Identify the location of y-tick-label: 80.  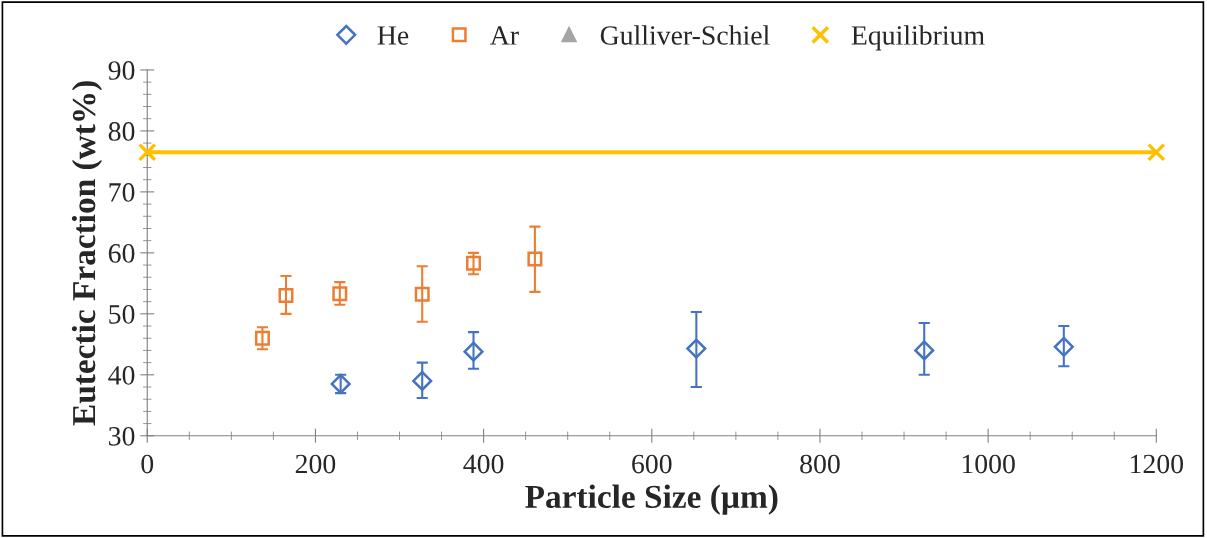
(121, 131).